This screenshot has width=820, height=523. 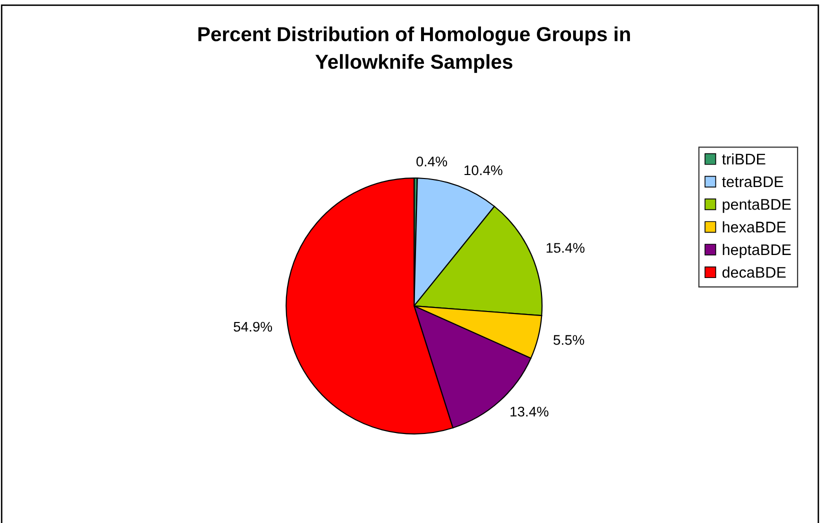 I want to click on legend-label: hexaBDE, so click(x=754, y=226).